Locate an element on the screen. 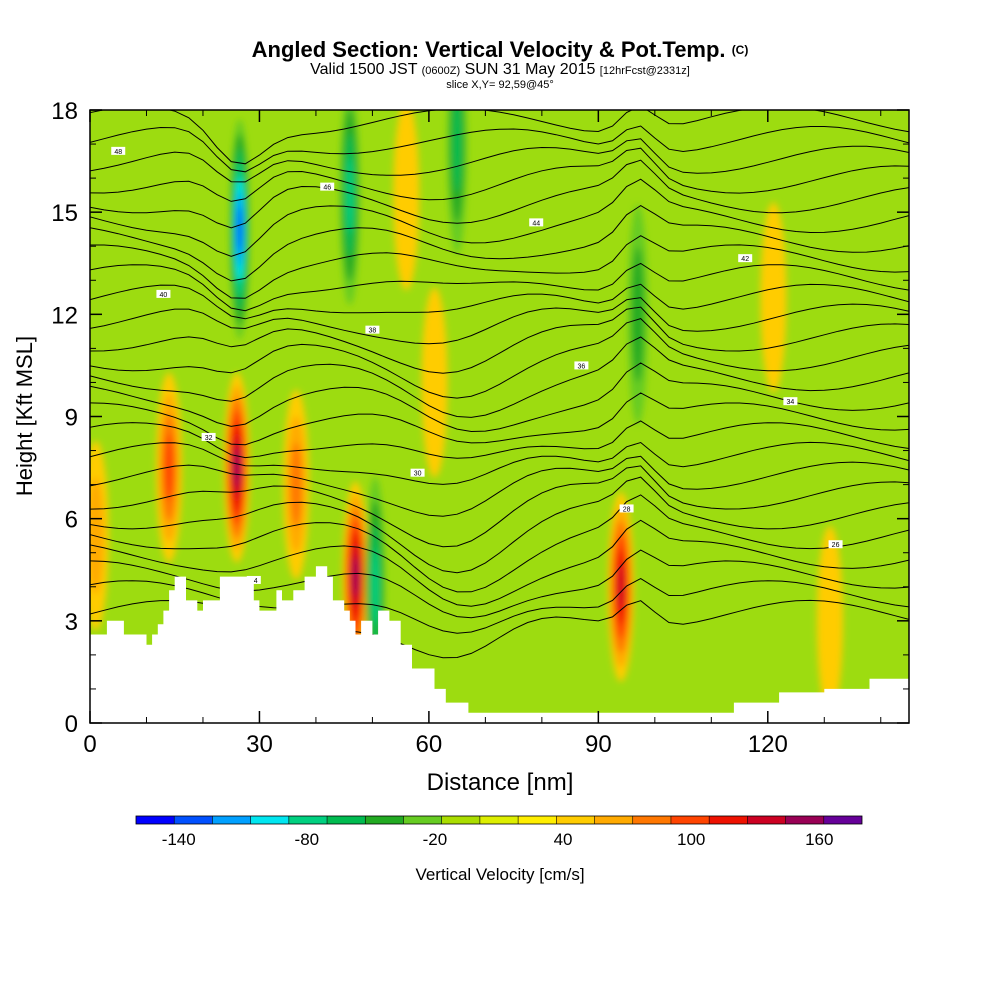 This screenshot has width=1000, height=1000. chart-title-units: (C) is located at coordinates (740, 50).